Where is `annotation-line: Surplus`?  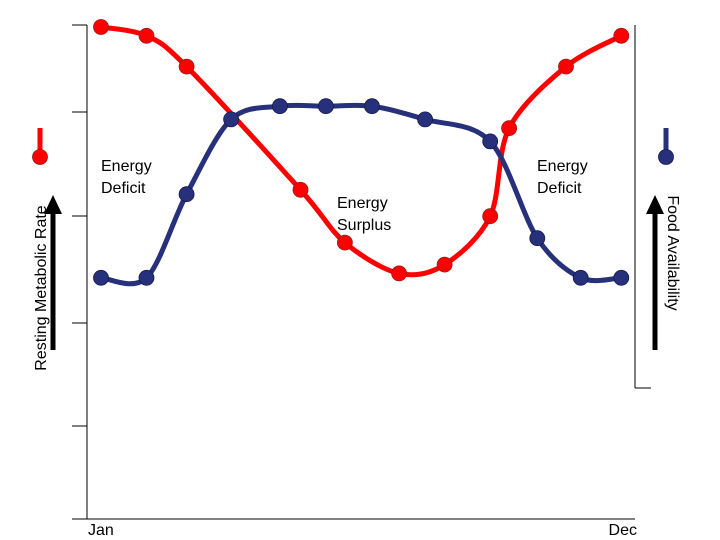 annotation-line: Surplus is located at coordinates (364, 225).